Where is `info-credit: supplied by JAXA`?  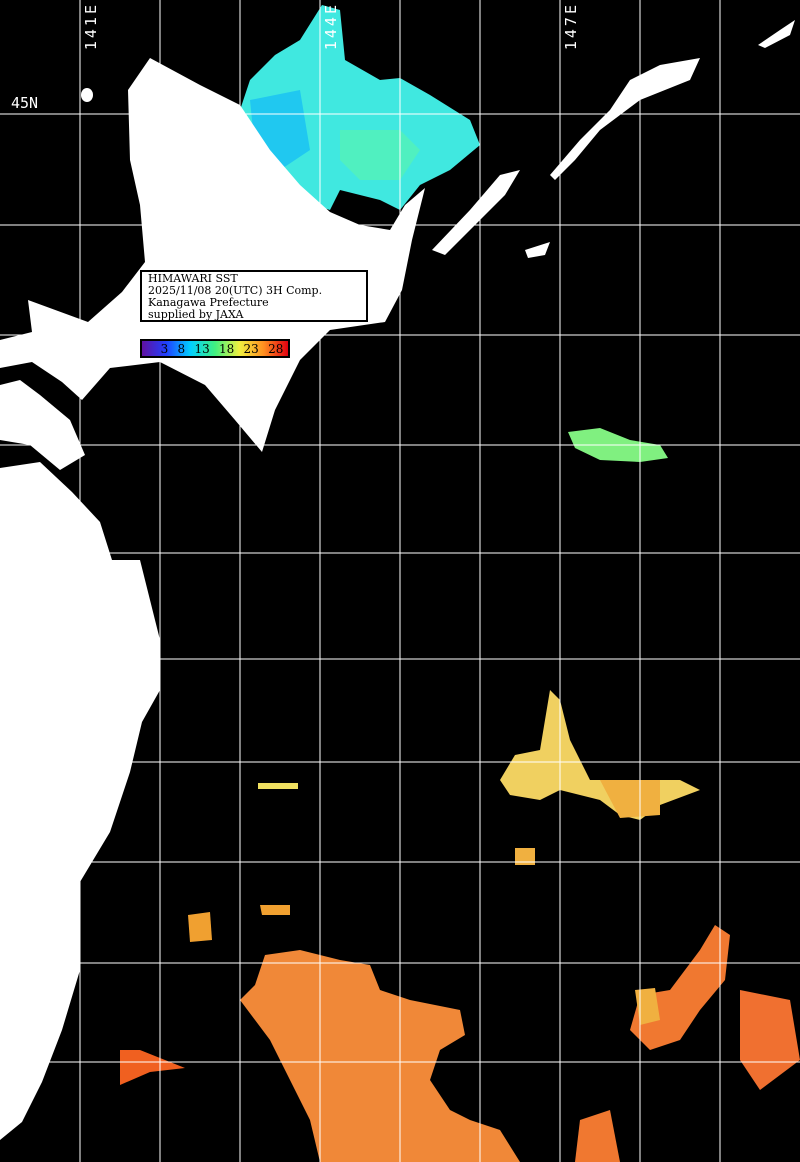 info-credit: supplied by JAXA is located at coordinates (196, 314).